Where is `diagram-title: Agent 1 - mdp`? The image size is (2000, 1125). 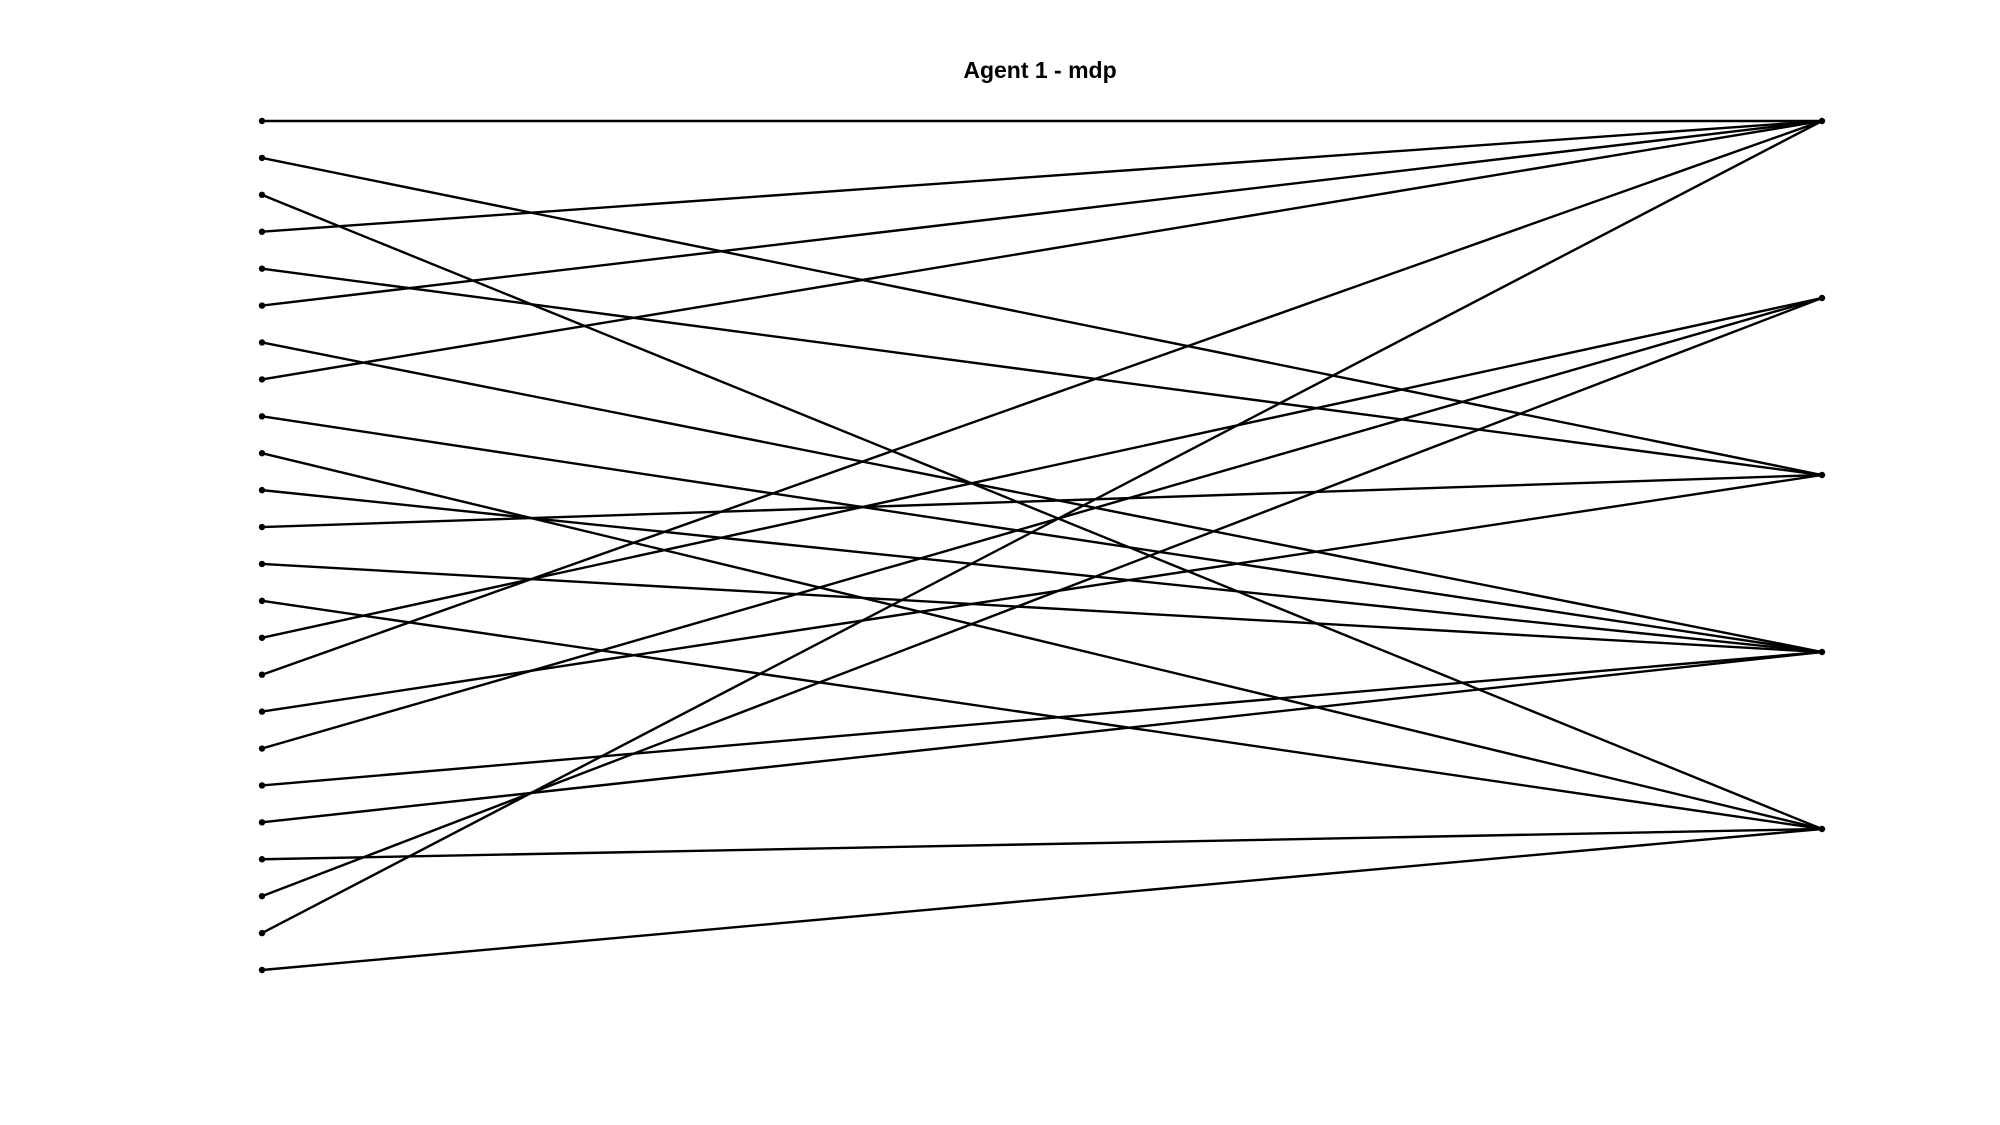 diagram-title: Agent 1 - mdp is located at coordinates (1039, 70).